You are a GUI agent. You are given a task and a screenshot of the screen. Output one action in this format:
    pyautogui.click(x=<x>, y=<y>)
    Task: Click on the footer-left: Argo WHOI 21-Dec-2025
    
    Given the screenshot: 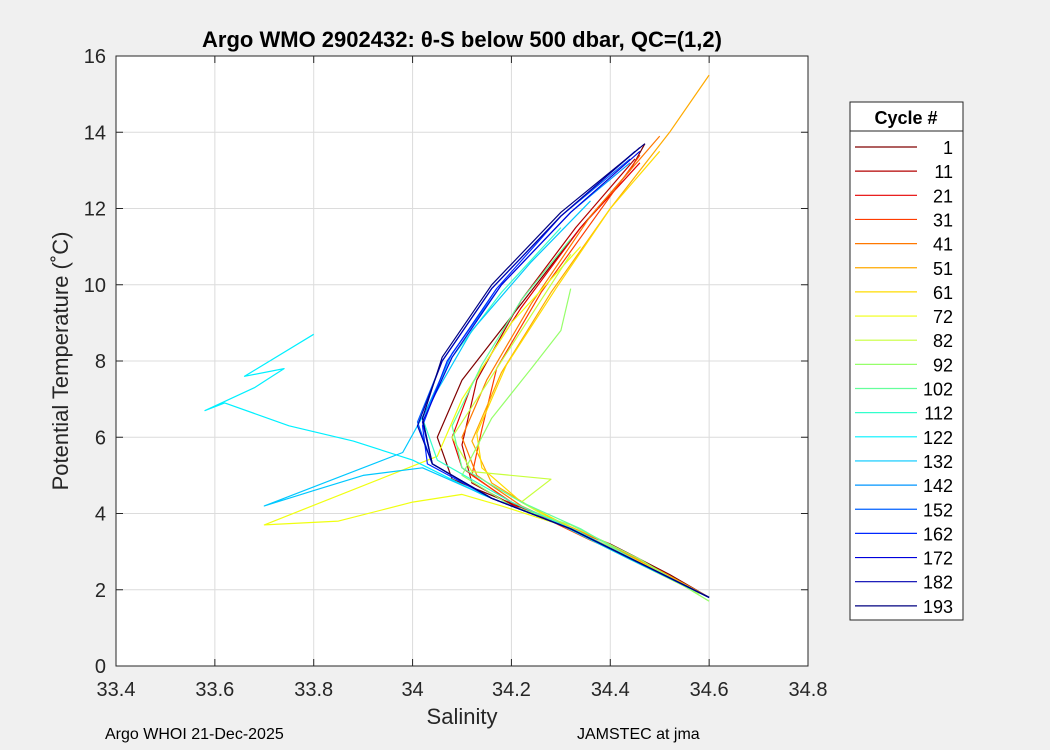 What is the action you would take?
    pyautogui.click(x=194, y=734)
    